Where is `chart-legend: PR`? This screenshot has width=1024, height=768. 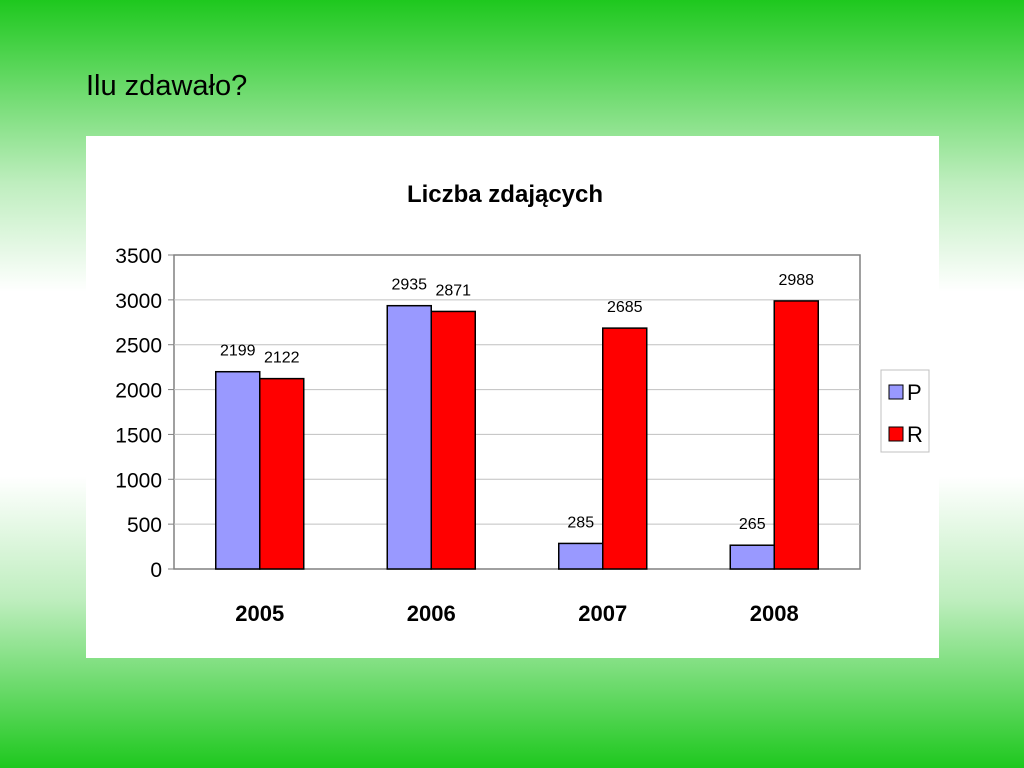 chart-legend: PR is located at coordinates (905, 411).